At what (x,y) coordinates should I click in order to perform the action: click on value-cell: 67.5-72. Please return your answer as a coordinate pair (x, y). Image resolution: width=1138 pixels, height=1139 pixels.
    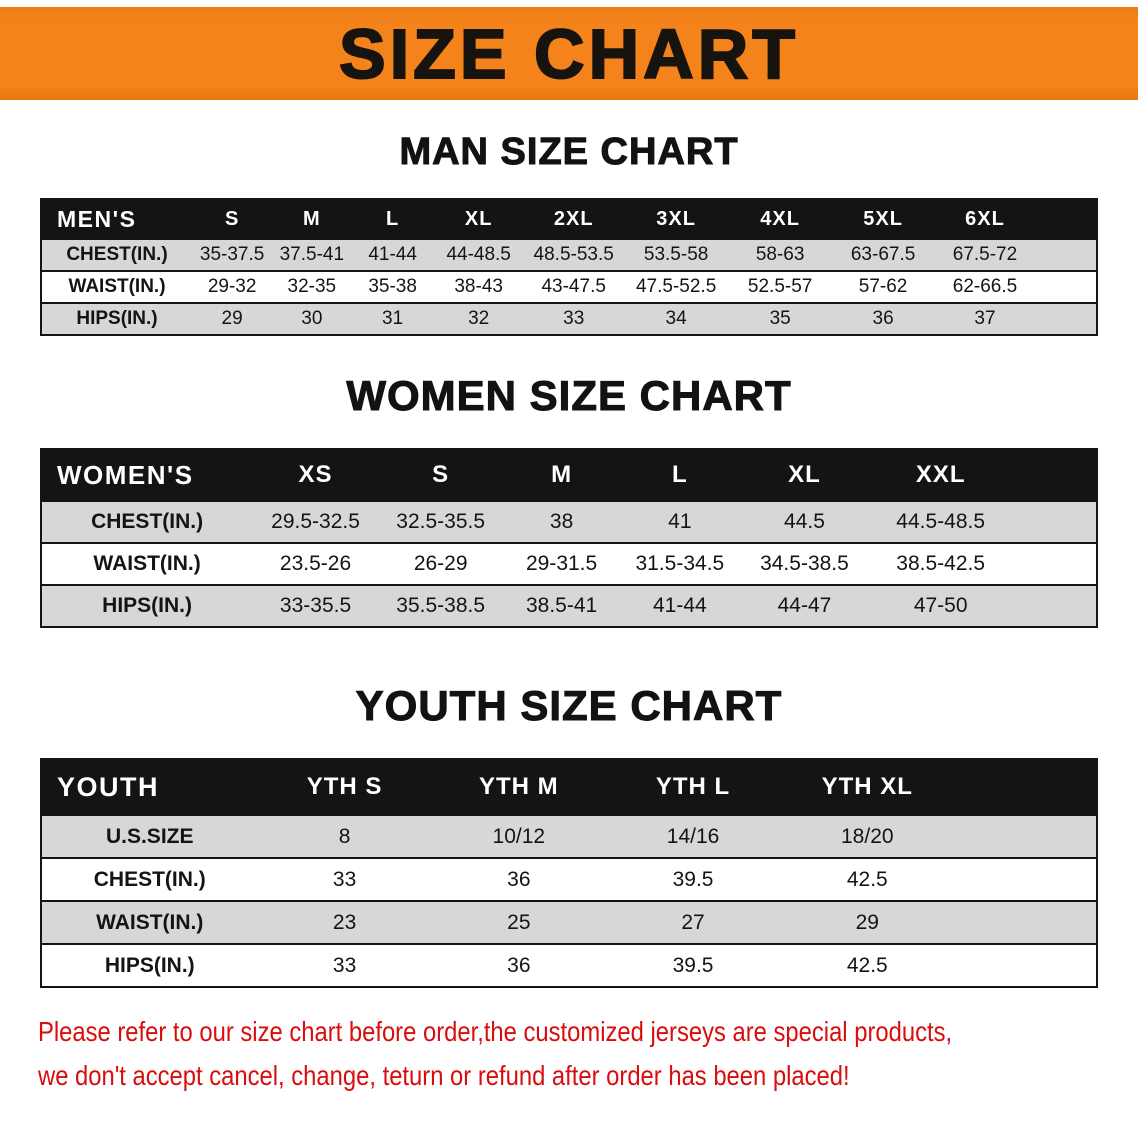
    Looking at the image, I should click on (985, 254).